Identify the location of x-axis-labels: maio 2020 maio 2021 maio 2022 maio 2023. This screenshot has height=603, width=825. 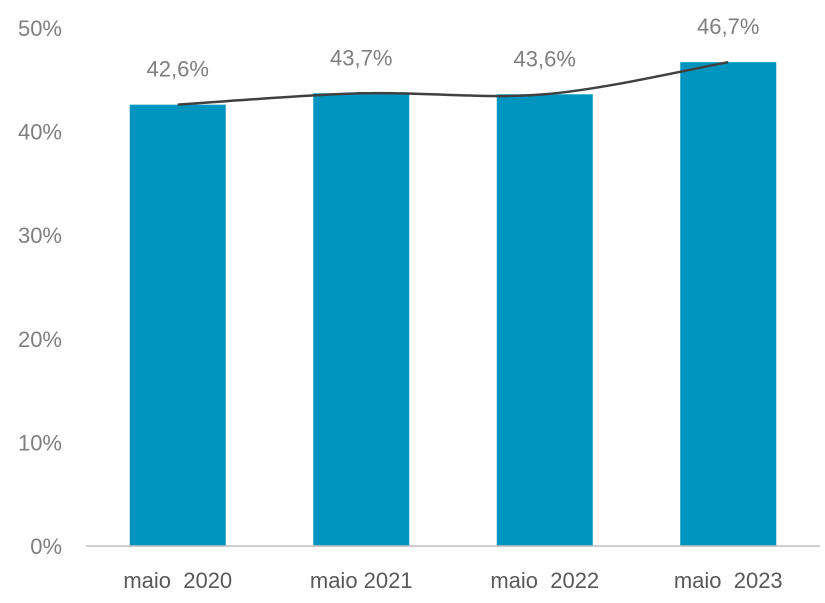
(452, 580).